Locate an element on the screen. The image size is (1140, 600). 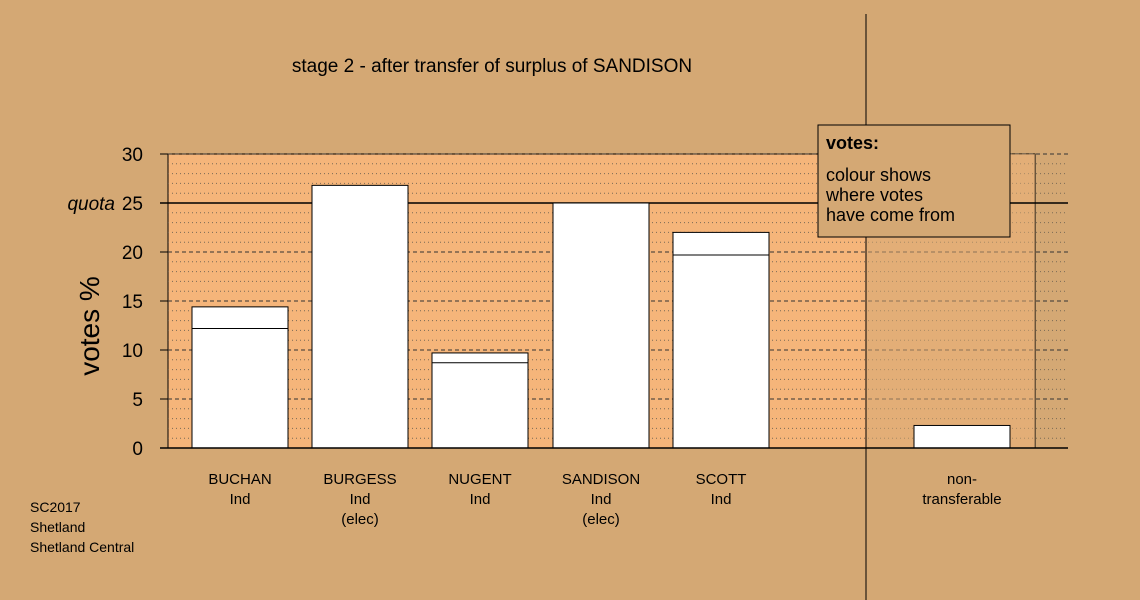
footer: SC2017 Shetland Shetland Central is located at coordinates (82, 527).